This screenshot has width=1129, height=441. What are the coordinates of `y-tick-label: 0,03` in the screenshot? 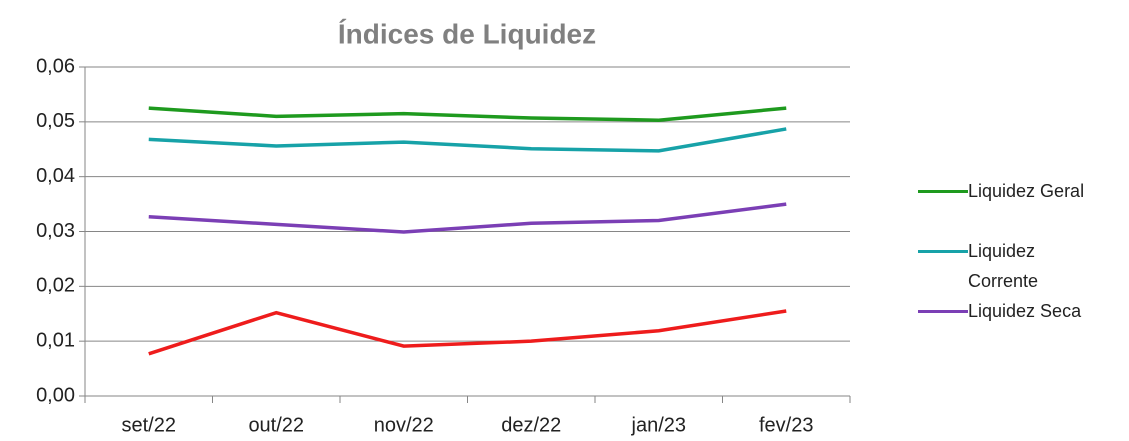 It's located at (55, 231).